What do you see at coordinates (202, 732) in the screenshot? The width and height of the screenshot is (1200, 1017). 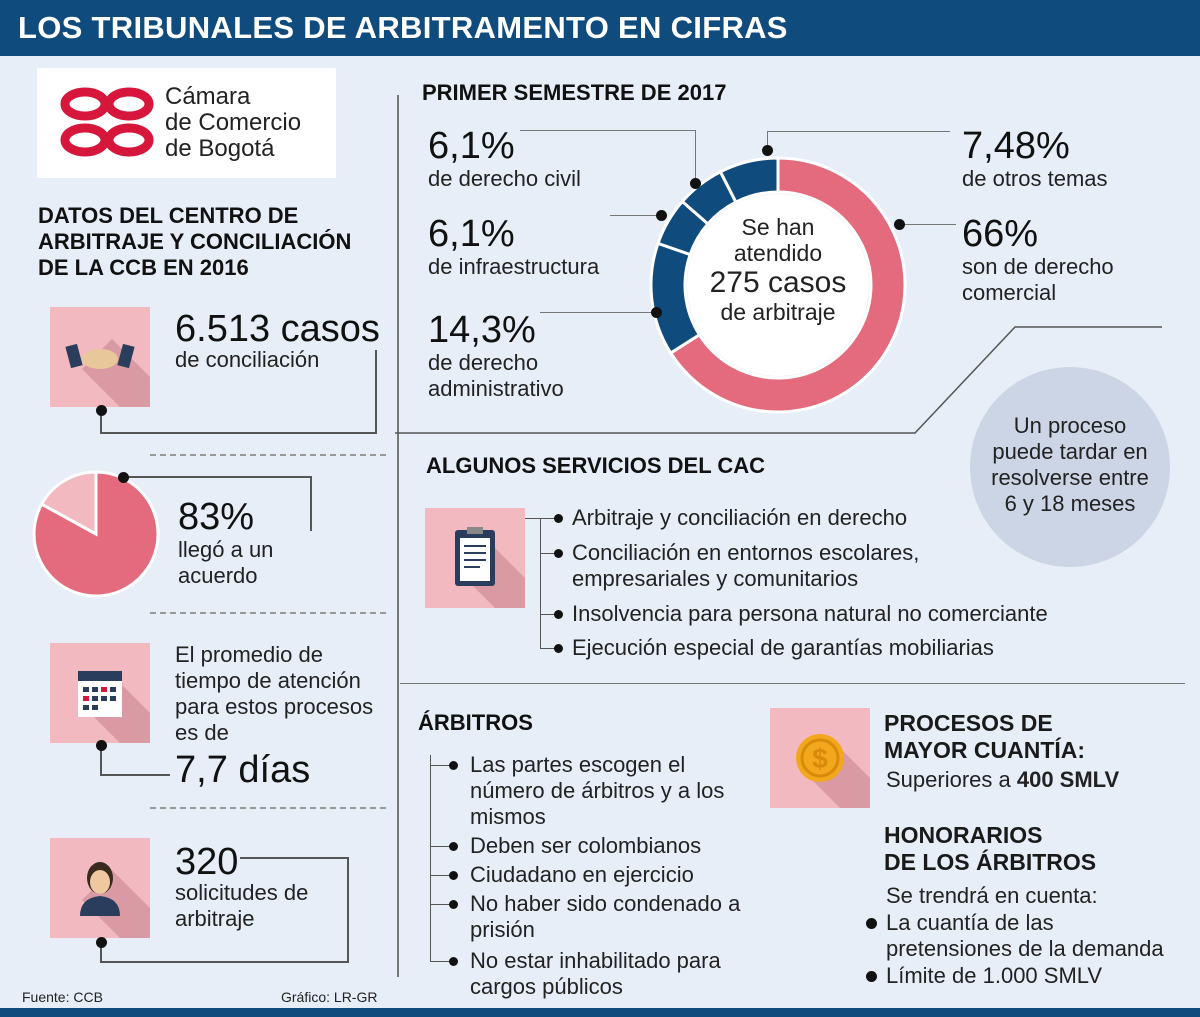 I see `label-line: es de` at bounding box center [202, 732].